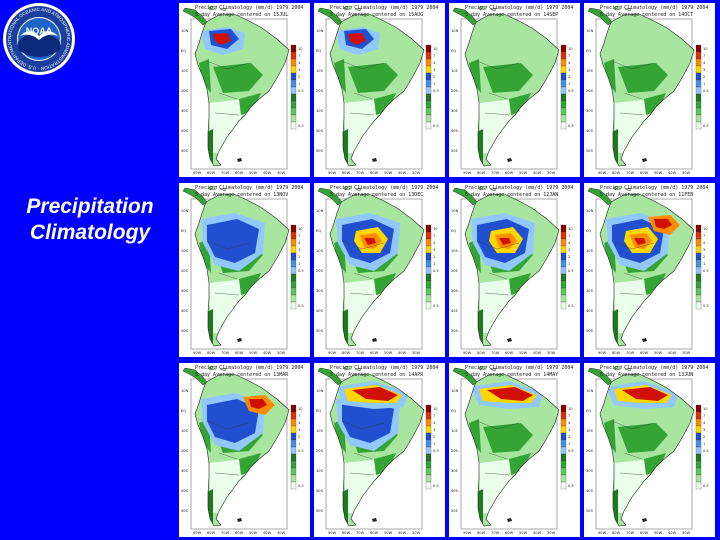 The image size is (720, 540). I want to click on panel-subtitle: 5 day Average centered on 13JUN, so click(647, 375).